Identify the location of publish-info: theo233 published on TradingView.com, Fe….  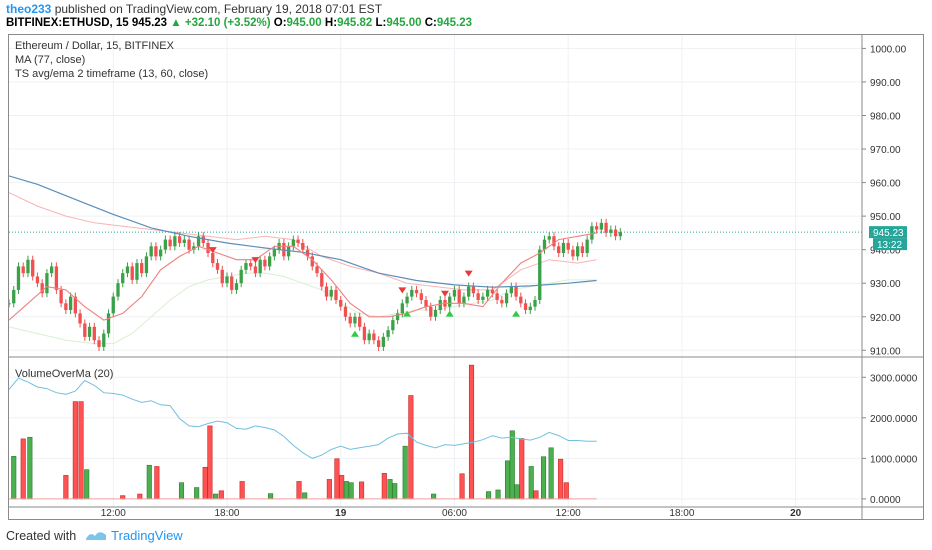
(194, 9).